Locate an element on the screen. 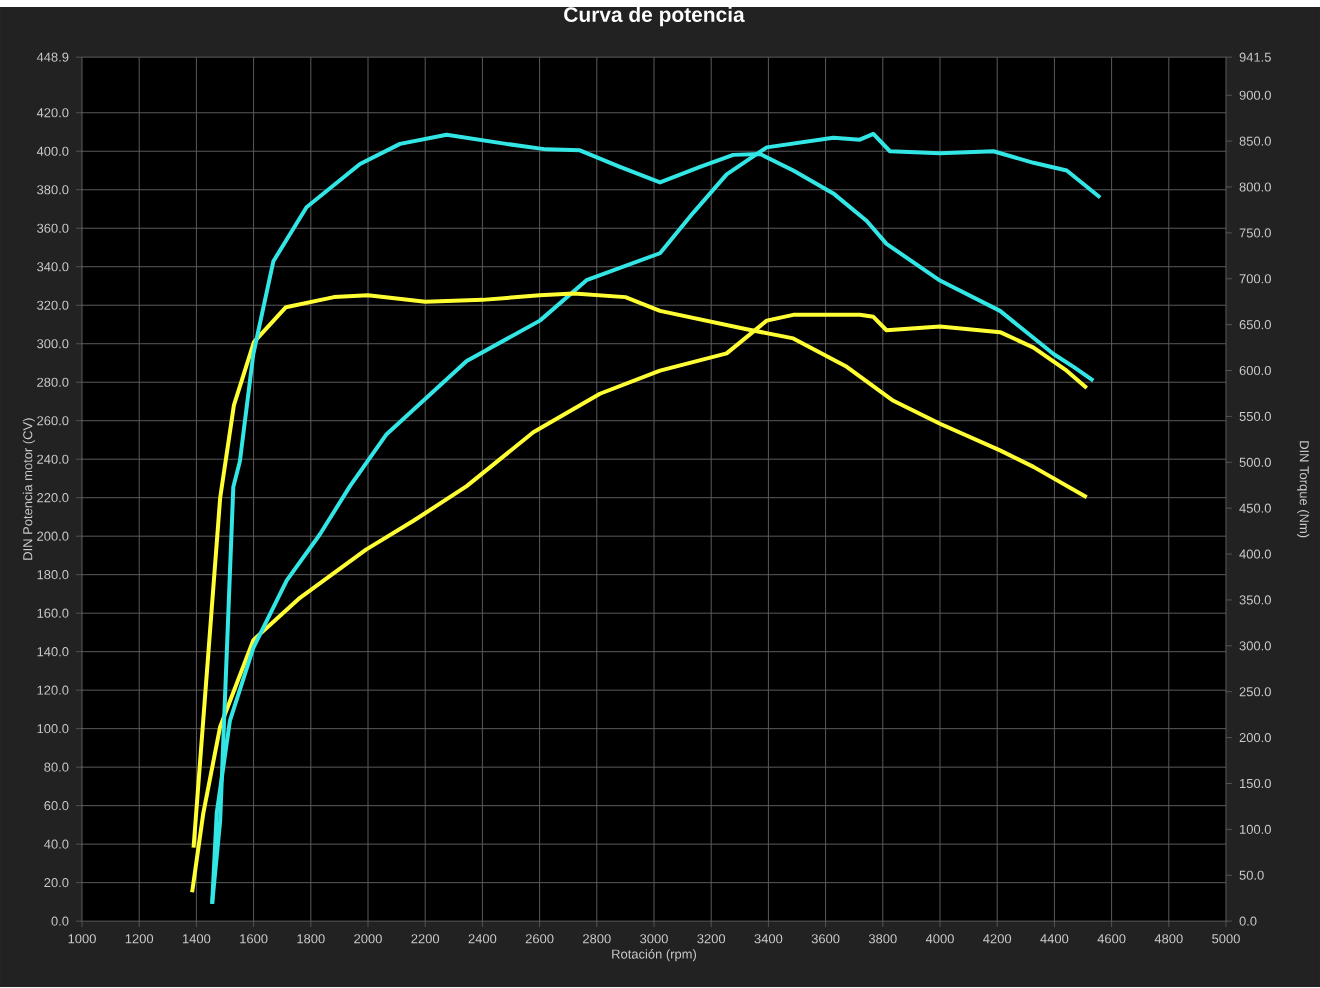 Image resolution: width=1320 pixels, height=988 pixels. chart-title: Curva de potencia is located at coordinates (654, 17).